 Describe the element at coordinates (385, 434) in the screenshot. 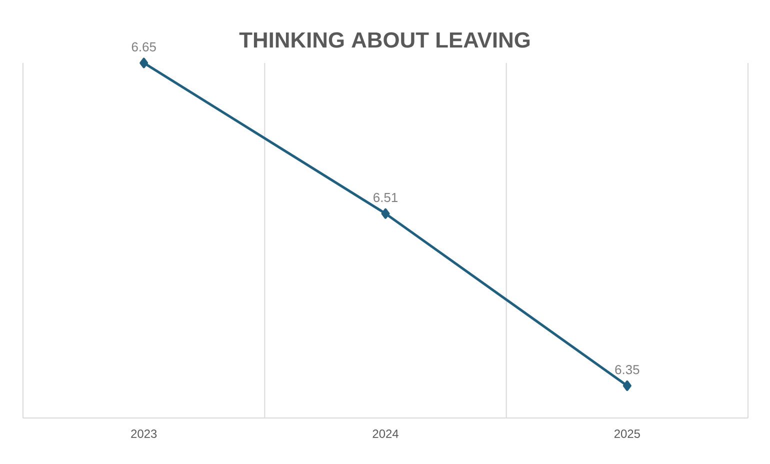

I see `x-tick-label: 2024` at that location.